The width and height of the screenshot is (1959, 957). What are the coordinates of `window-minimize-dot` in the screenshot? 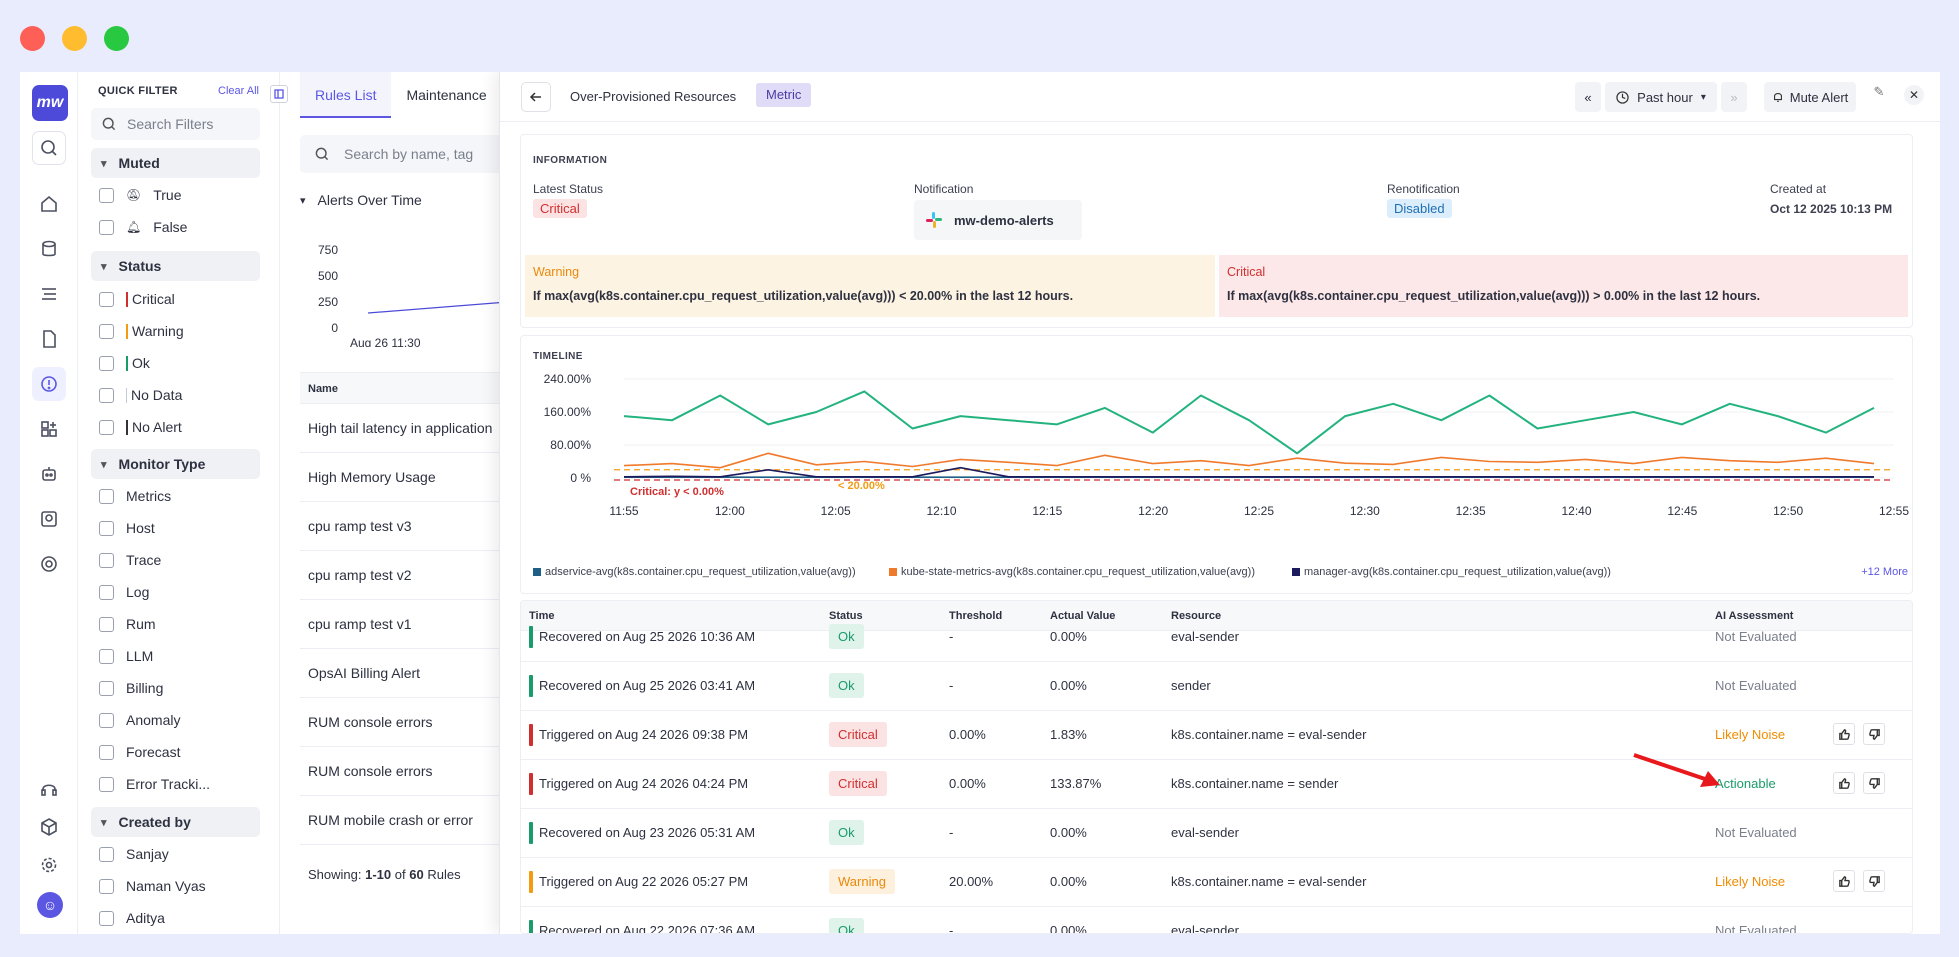 It's located at (74, 38).